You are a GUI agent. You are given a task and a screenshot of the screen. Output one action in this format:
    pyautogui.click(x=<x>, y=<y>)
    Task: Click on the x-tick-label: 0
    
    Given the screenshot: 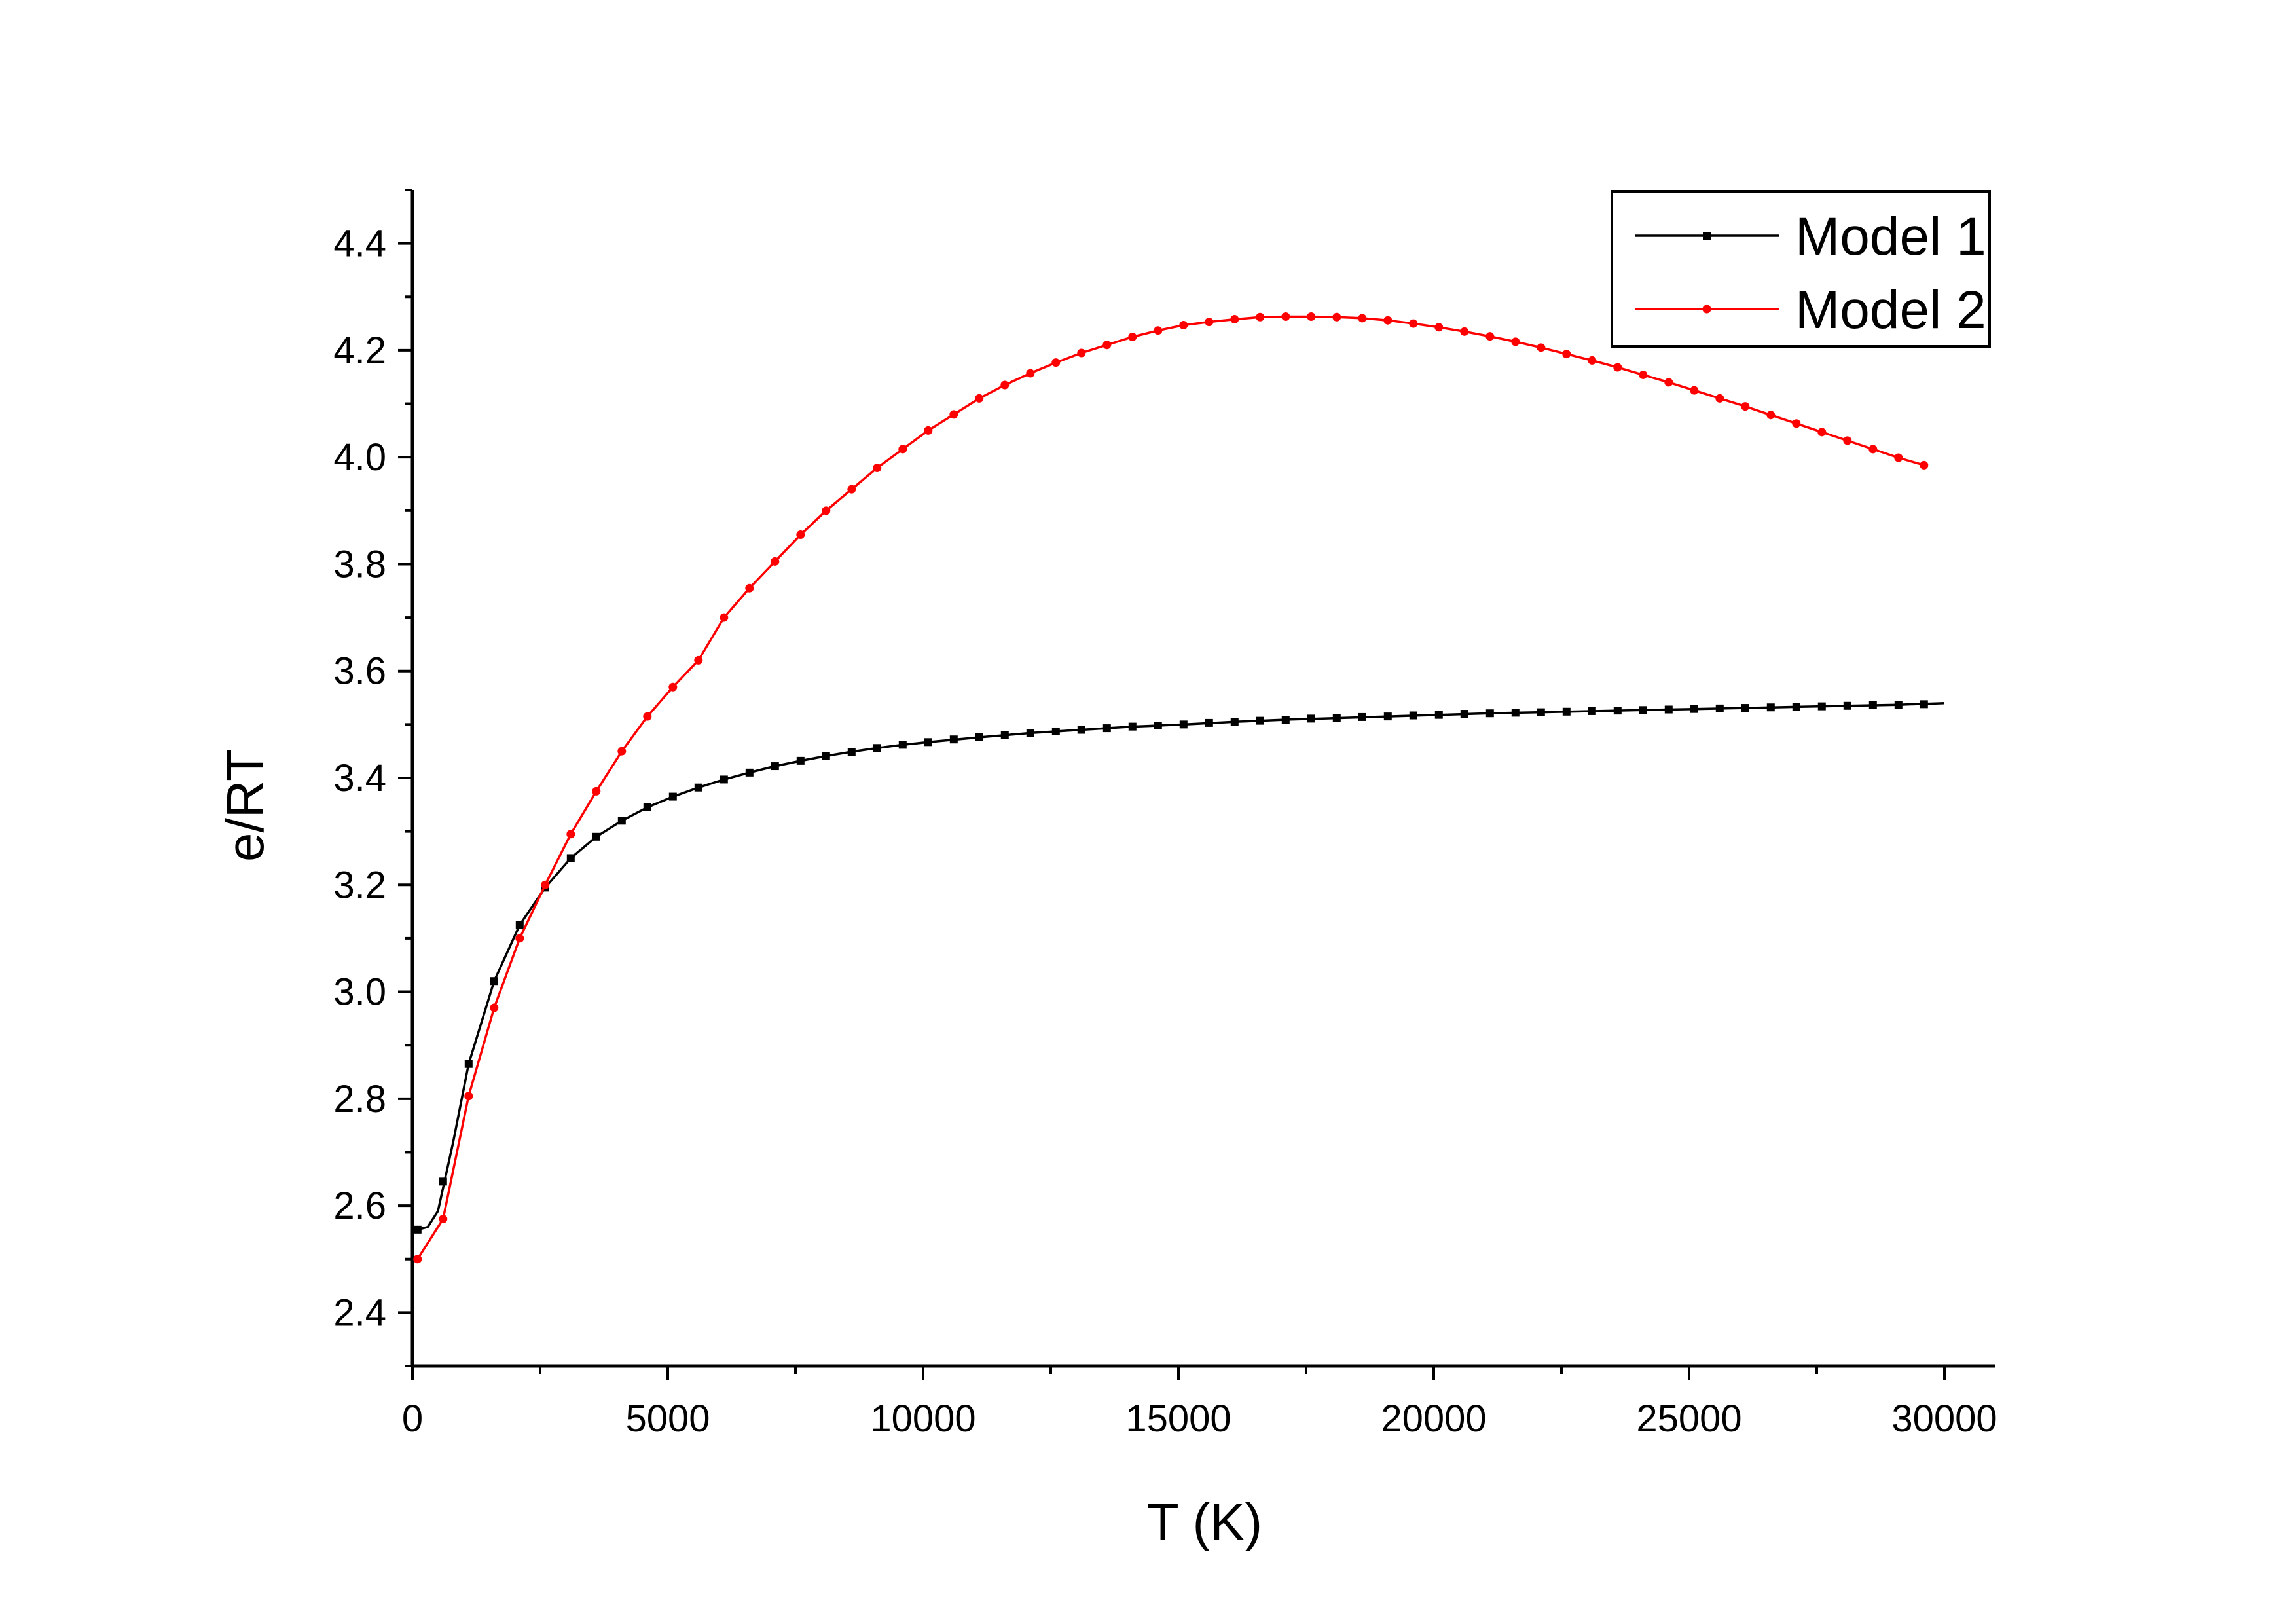 What is the action you would take?
    pyautogui.click(x=412, y=1418)
    